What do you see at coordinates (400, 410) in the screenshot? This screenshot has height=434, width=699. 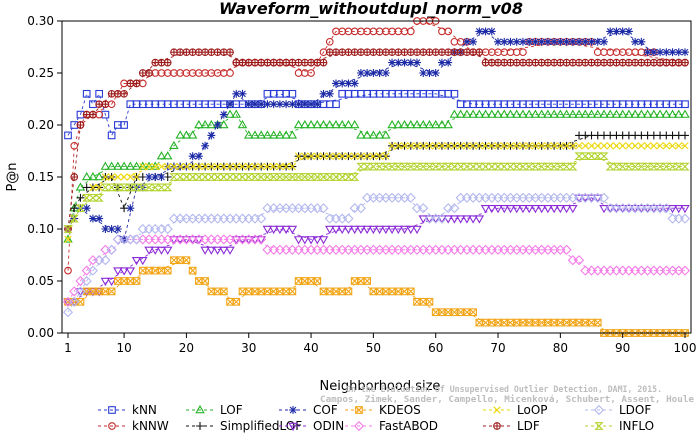 I see `legend-label-kdeos: KDEOS` at bounding box center [400, 410].